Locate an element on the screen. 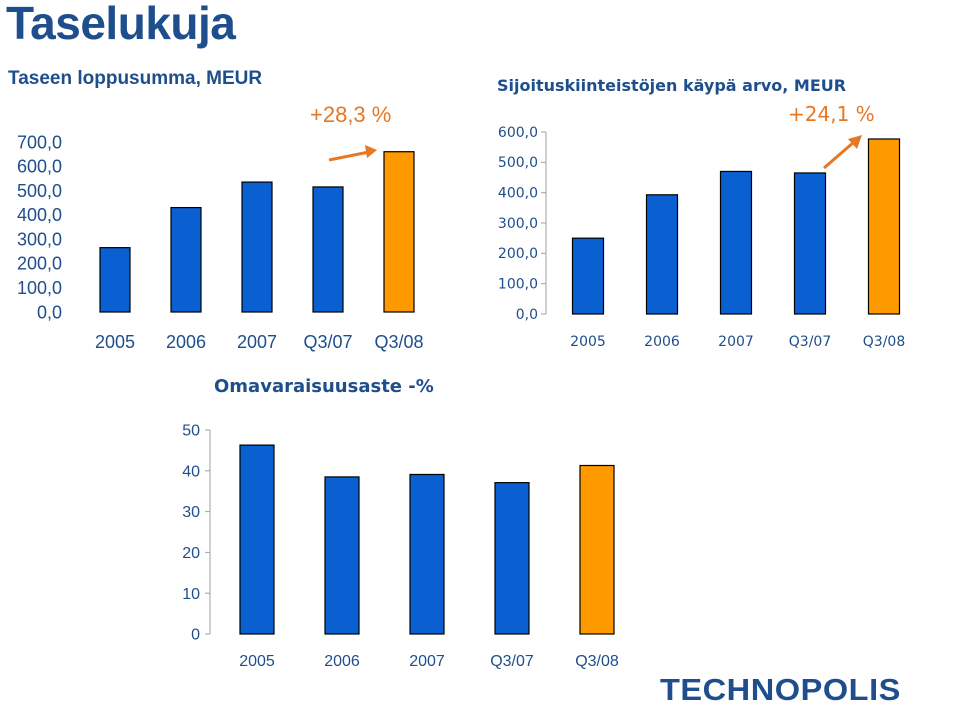  chart1-x-tick-label: Q3/07 is located at coordinates (327, 342).